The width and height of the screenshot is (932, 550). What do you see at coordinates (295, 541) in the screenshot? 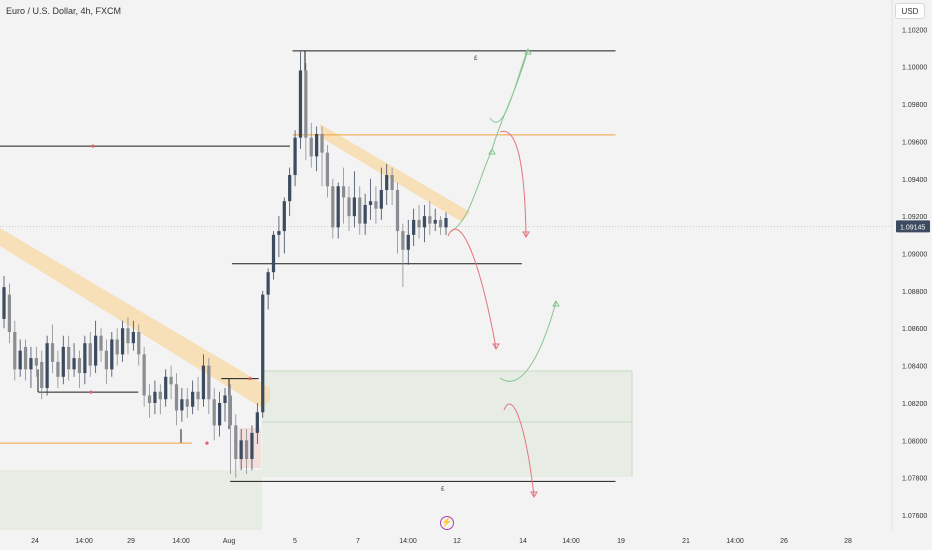
I see `x-tick-label: 5` at bounding box center [295, 541].